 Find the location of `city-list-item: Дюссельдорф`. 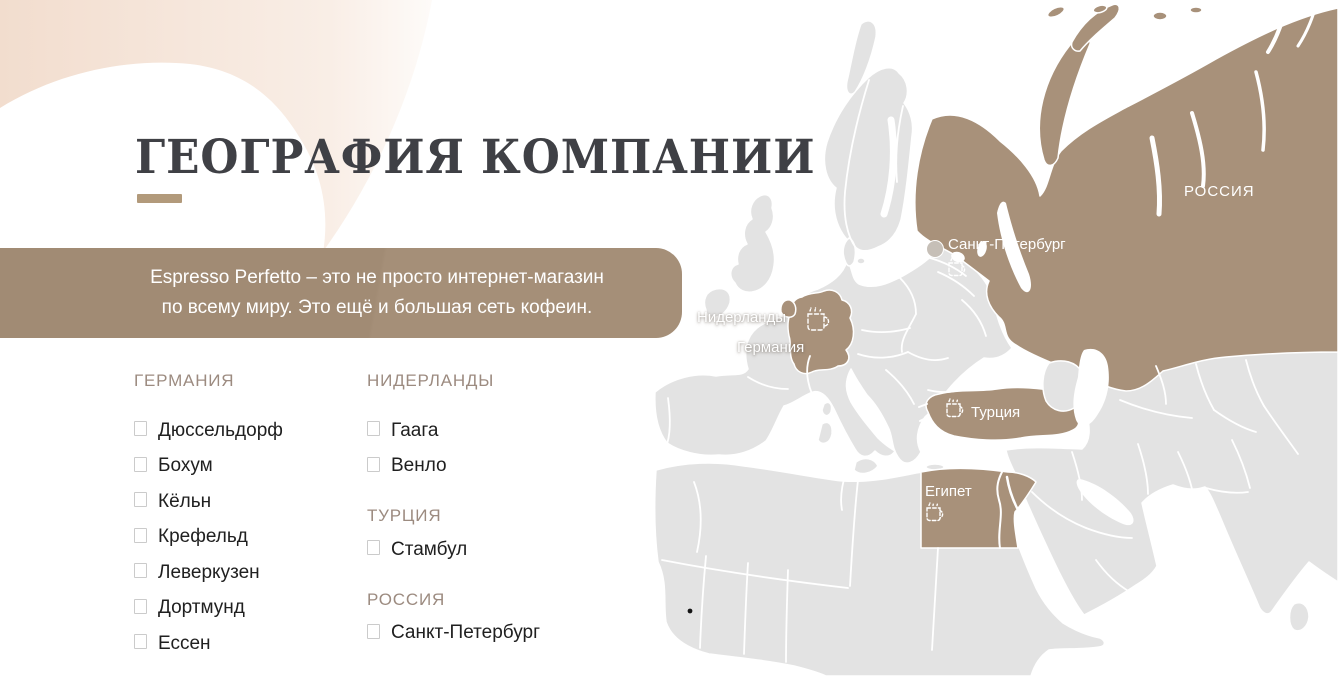

city-list-item: Дюссельдорф is located at coordinates (249, 431).